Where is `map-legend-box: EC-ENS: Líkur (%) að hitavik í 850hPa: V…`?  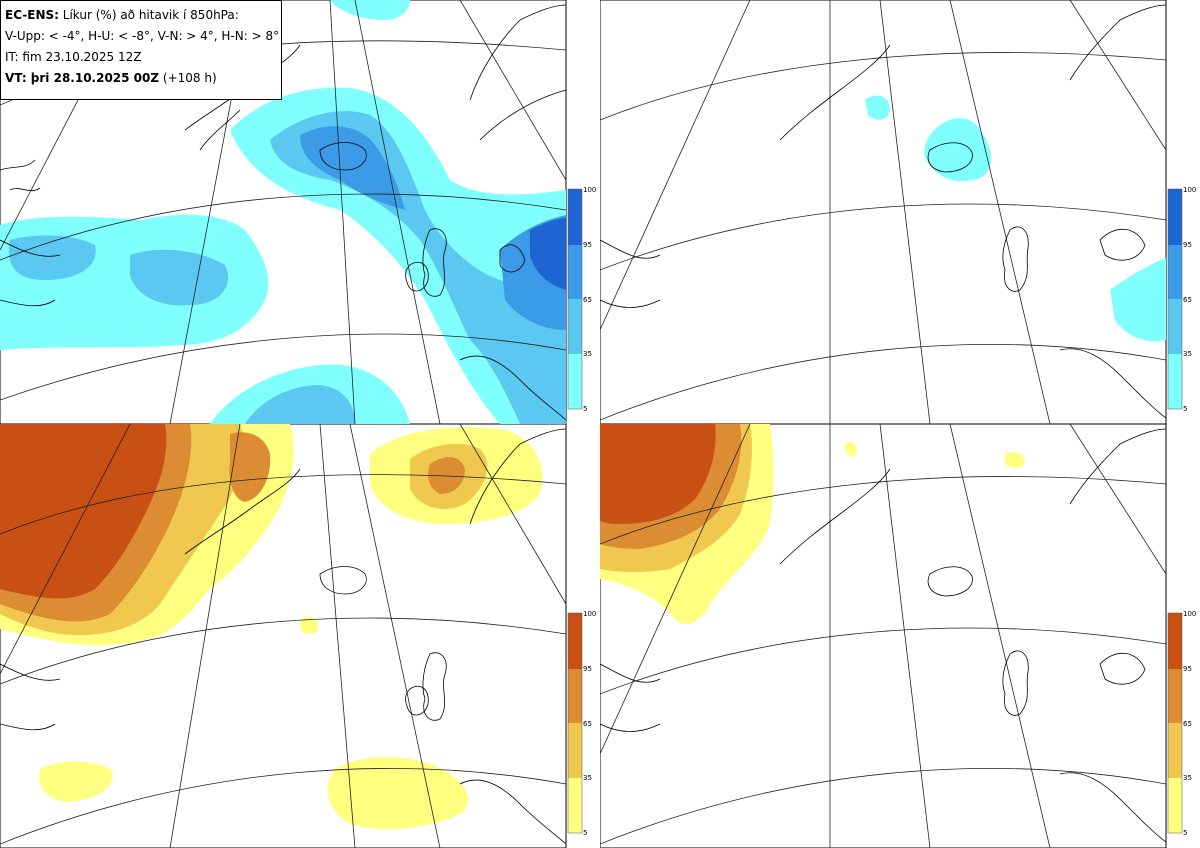 map-legend-box: EC-ENS: Líkur (%) að hitavik í 850hPa: V… is located at coordinates (141, 50).